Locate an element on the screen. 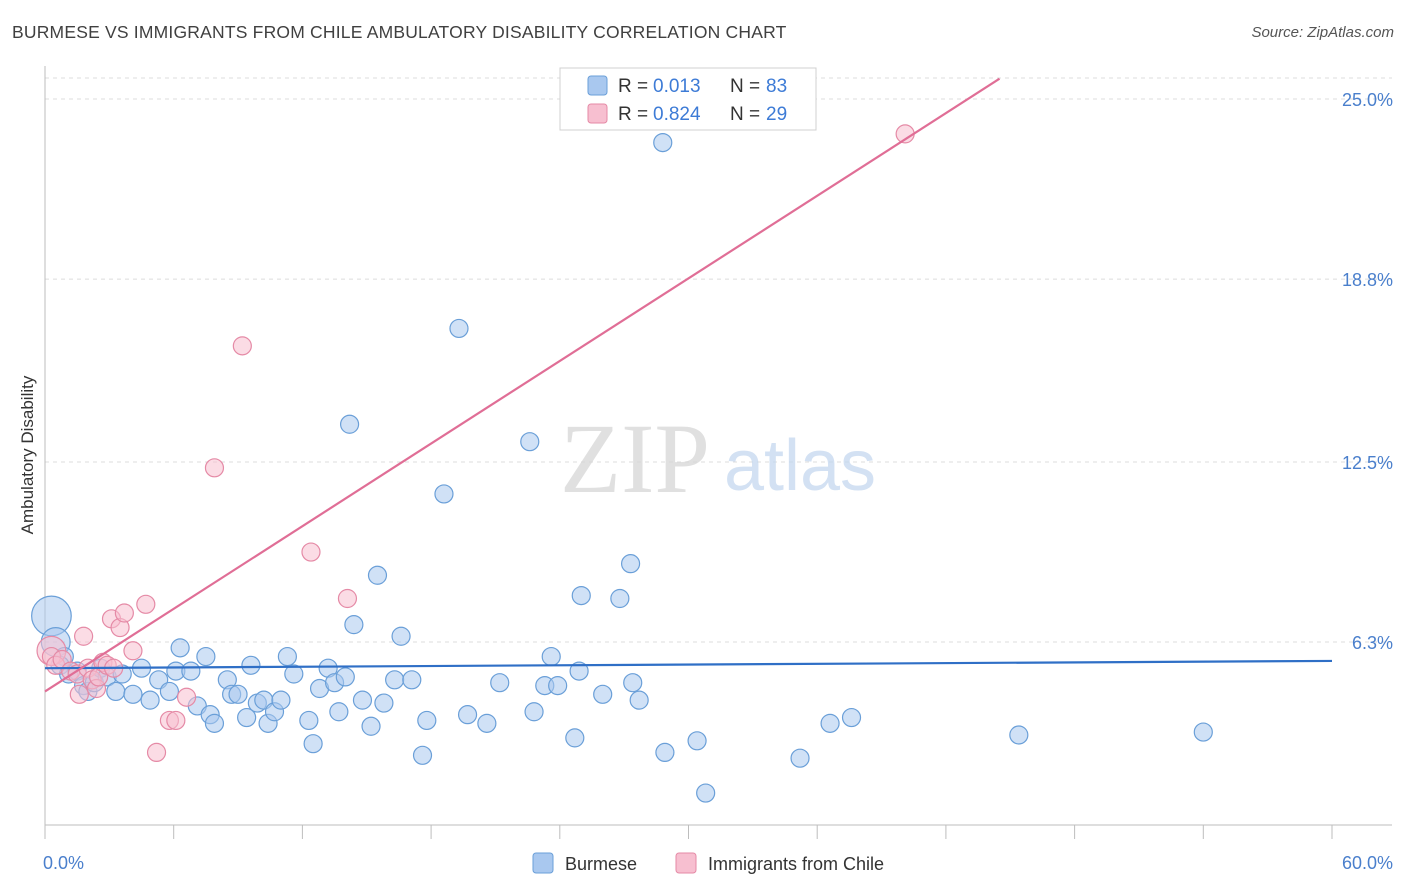 The width and height of the screenshot is (1406, 892). y-tick-label: 6.3% is located at coordinates (1372, 643).